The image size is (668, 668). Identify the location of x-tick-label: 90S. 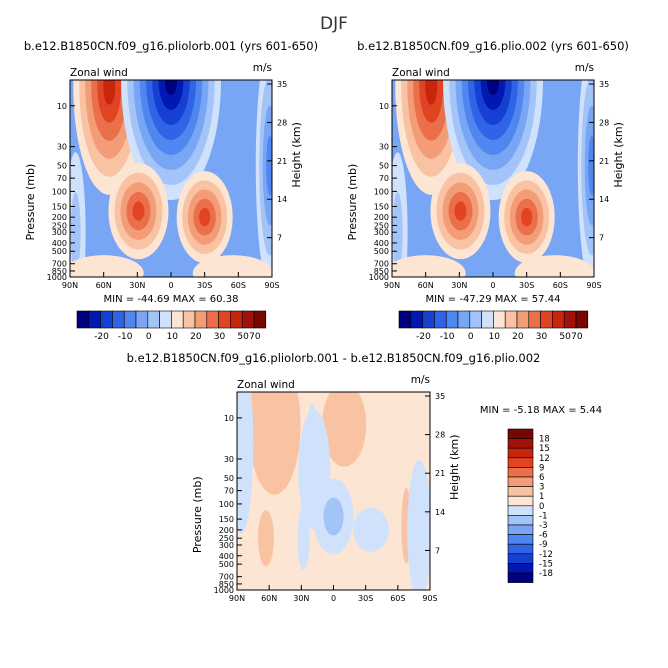
(593, 285).